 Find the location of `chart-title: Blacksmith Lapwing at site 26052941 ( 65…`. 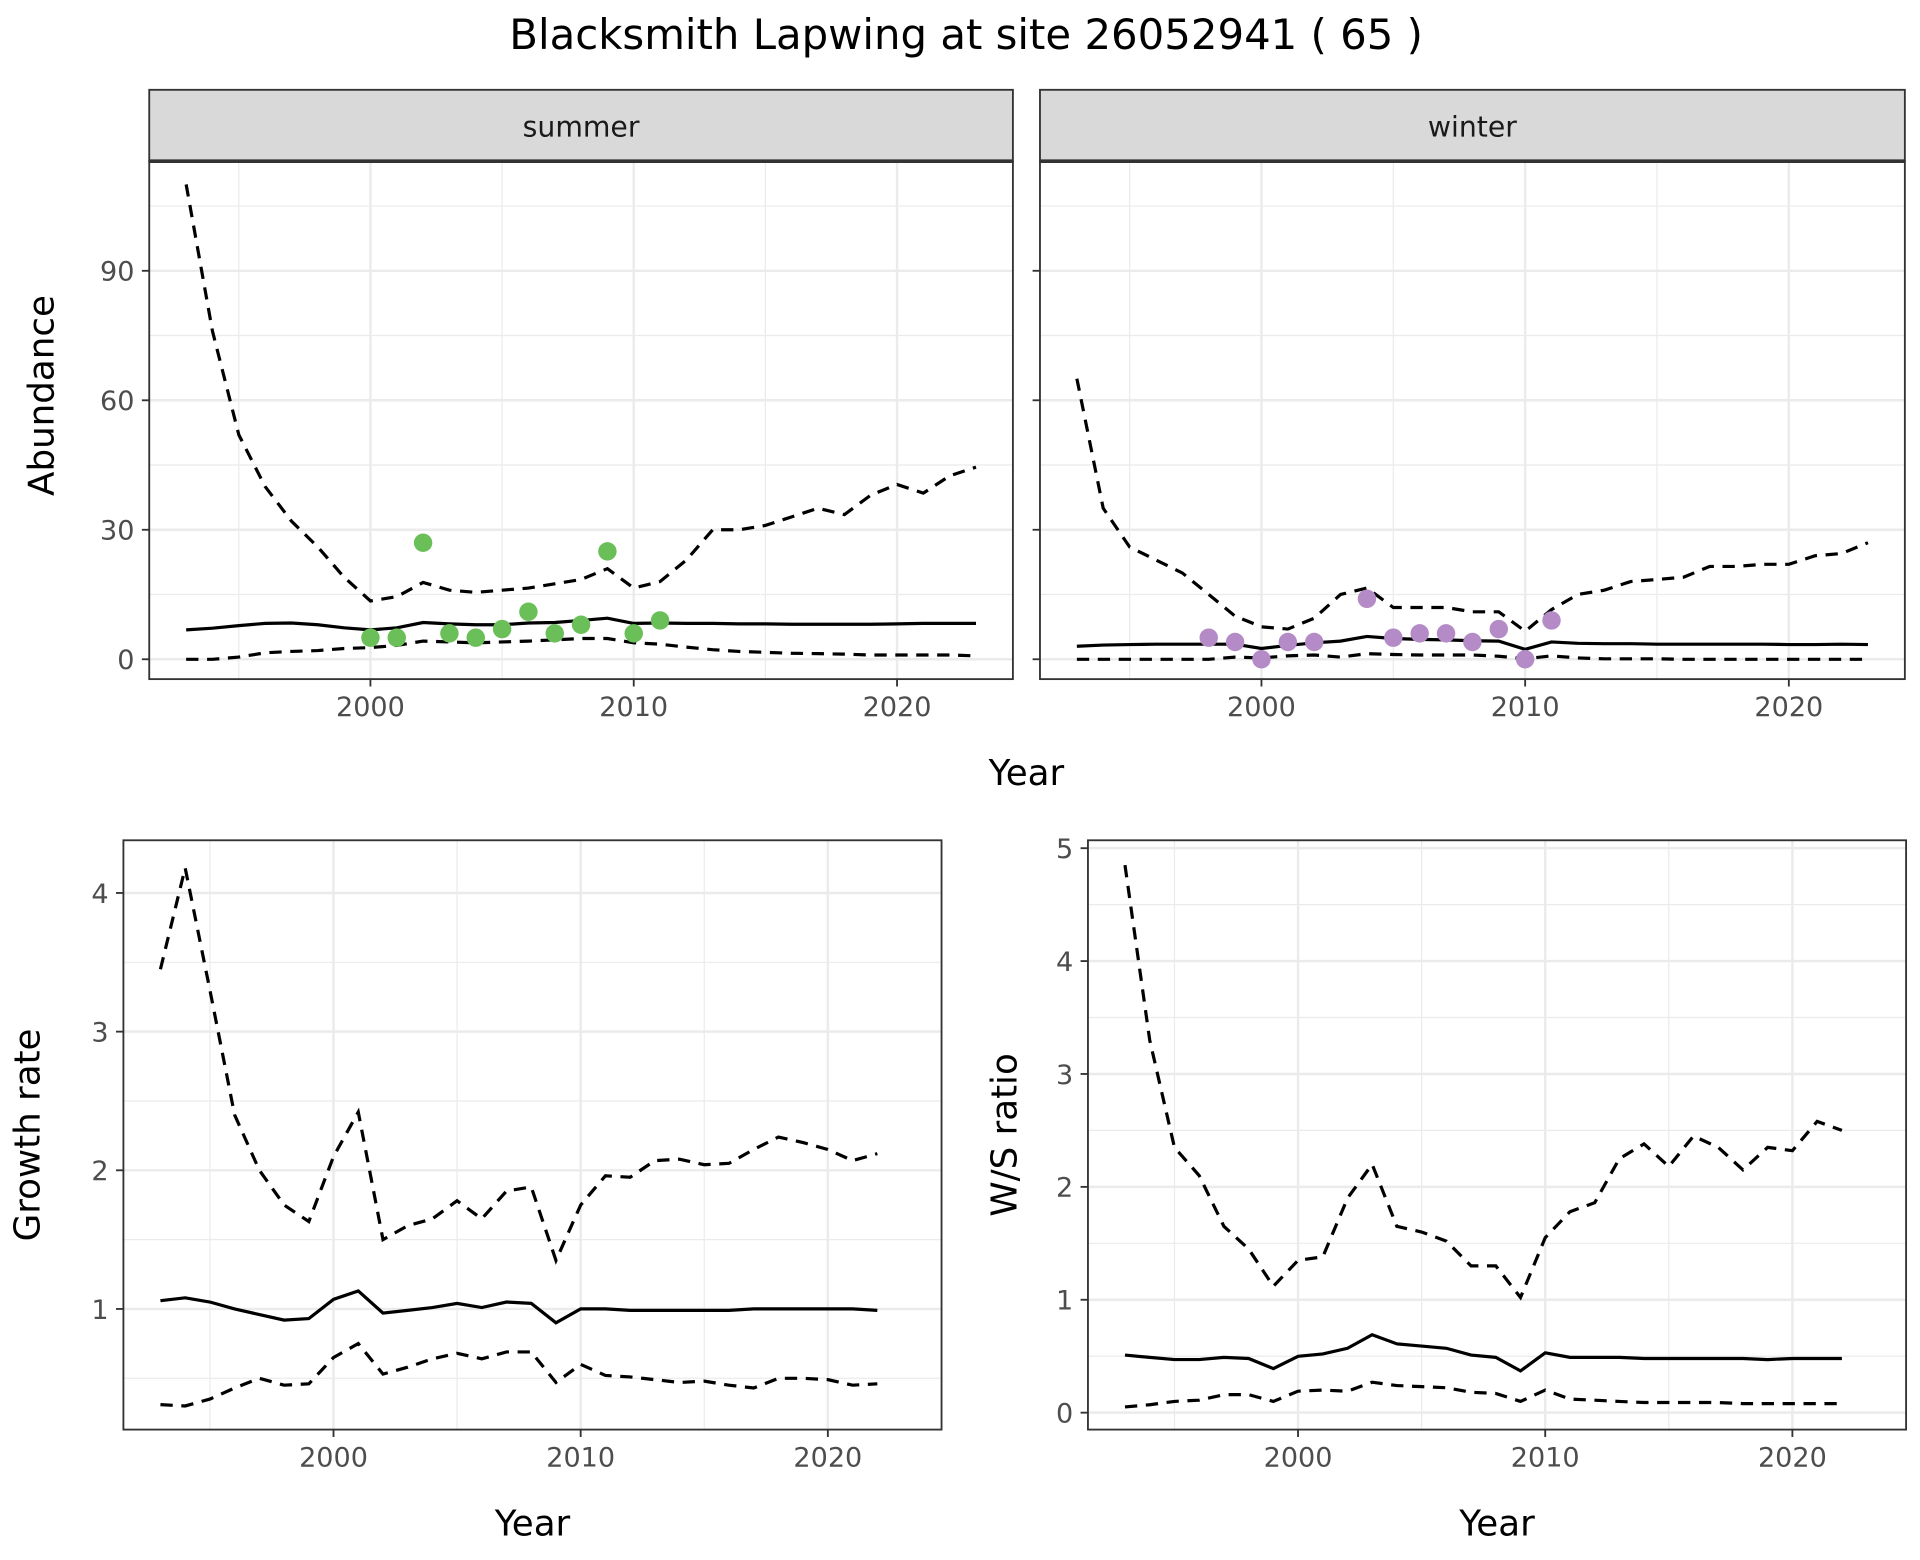

chart-title: Blacksmith Lapwing at site 26052941 ( 65… is located at coordinates (966, 34).